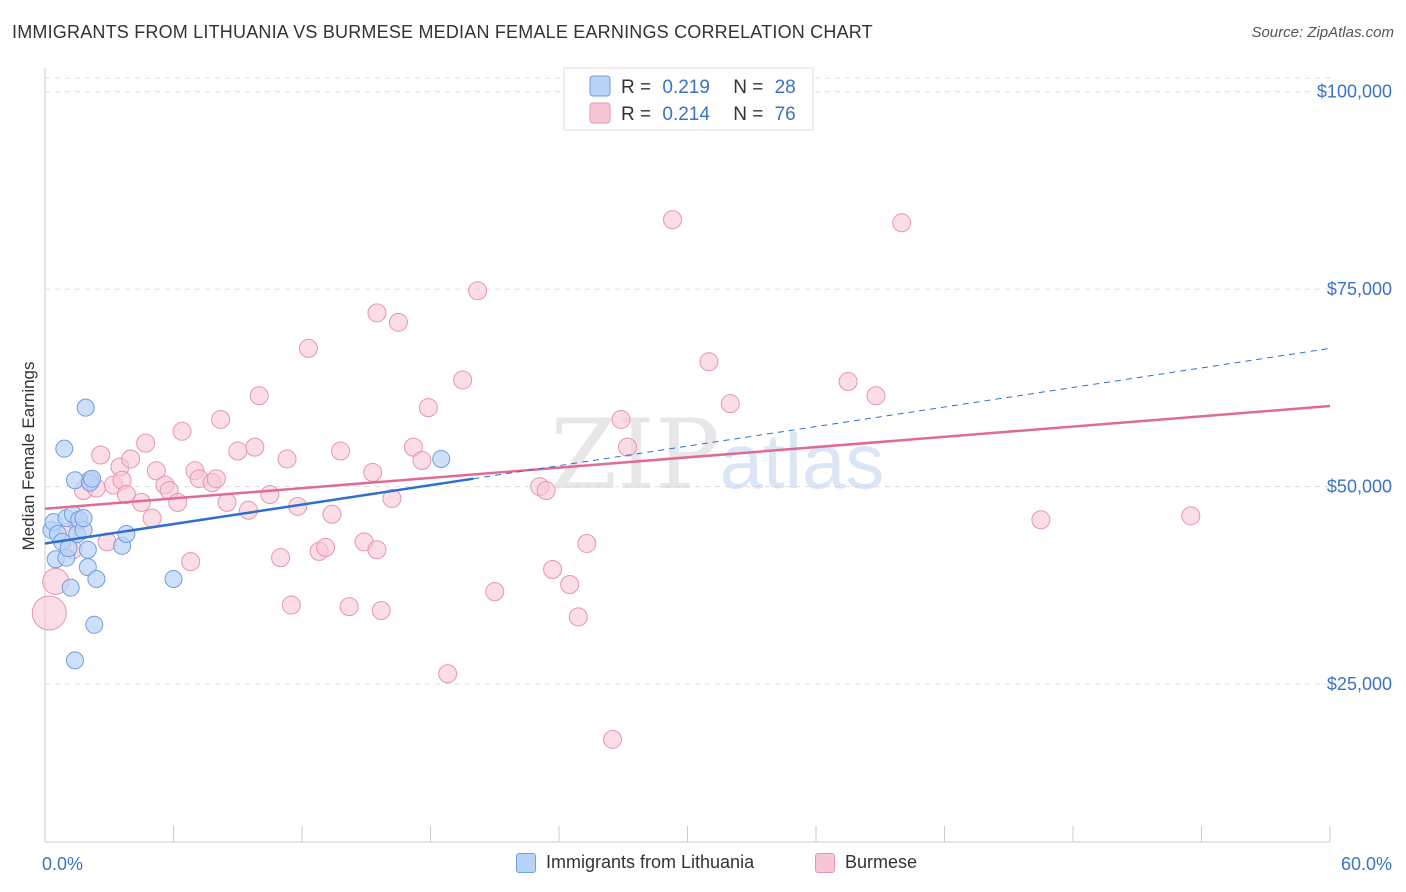 This screenshot has width=1406, height=892. I want to click on source-label: Source: ZipAtlas.com, so click(1322, 32).